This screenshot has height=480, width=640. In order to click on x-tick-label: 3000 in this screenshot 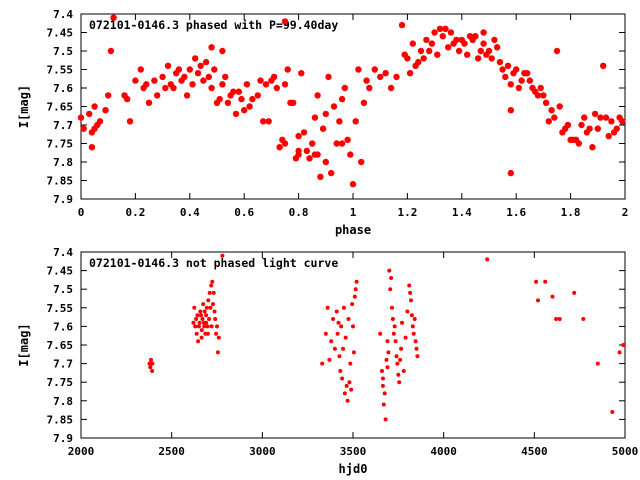, I will do `click(262, 451)`.